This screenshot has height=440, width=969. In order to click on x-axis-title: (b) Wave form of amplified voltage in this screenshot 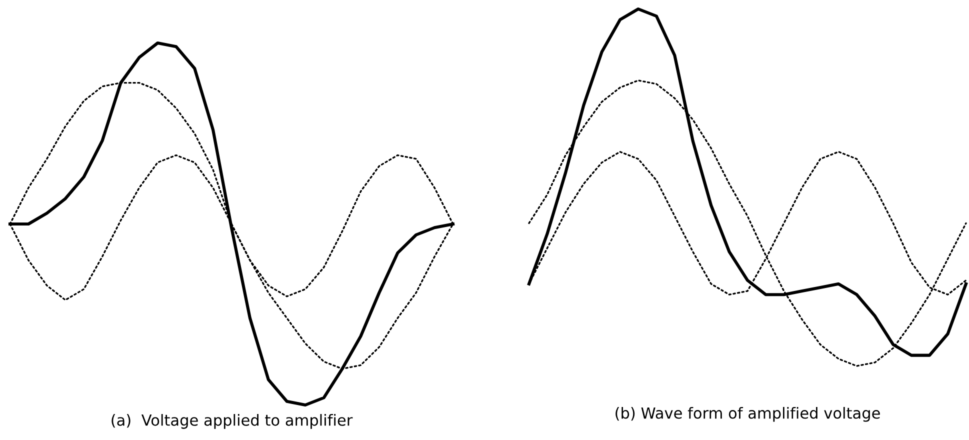, I will do `click(748, 414)`.